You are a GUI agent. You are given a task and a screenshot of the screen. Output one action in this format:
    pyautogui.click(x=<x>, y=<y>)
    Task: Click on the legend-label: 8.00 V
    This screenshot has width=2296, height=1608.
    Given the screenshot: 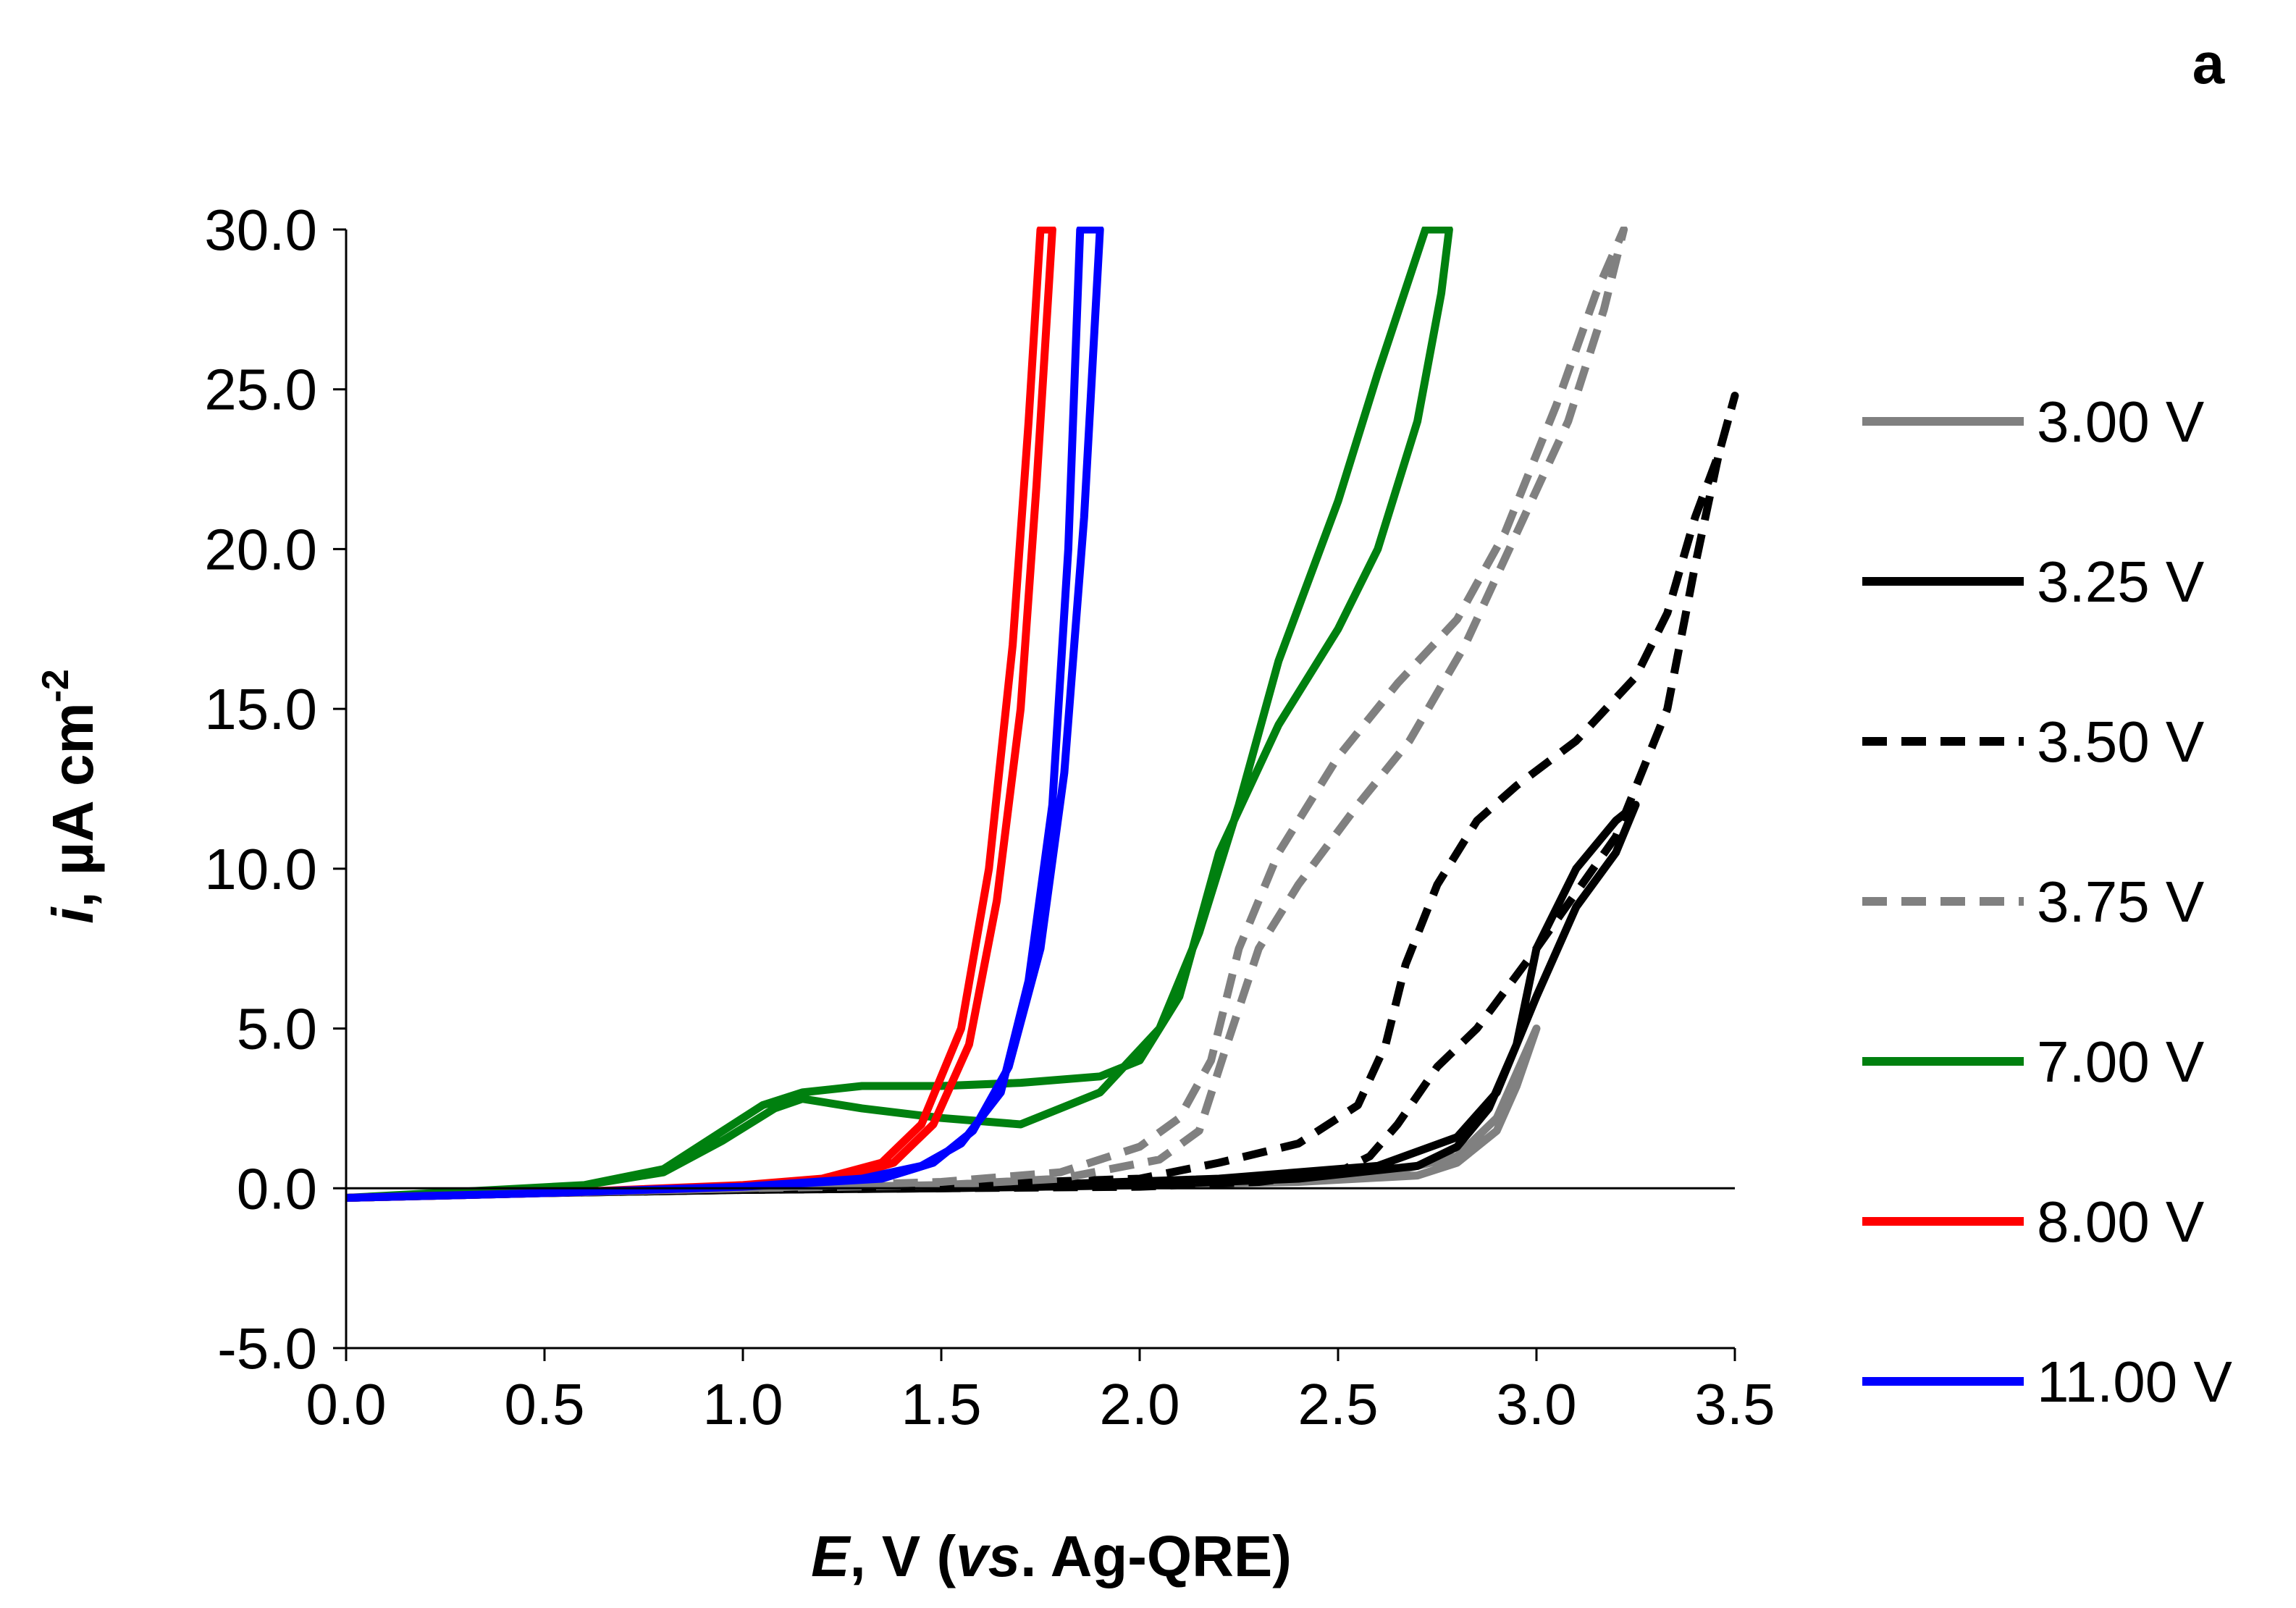 What is the action you would take?
    pyautogui.click(x=2121, y=1222)
    